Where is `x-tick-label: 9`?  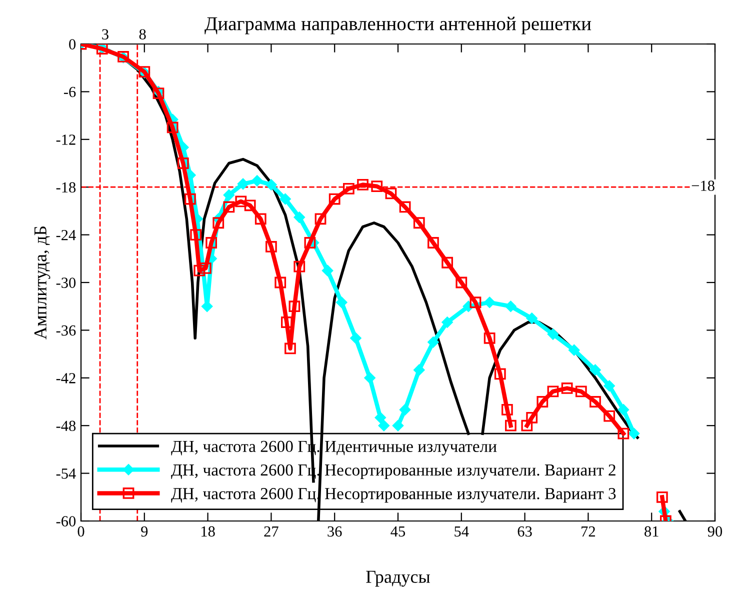 x-tick-label: 9 is located at coordinates (144, 531).